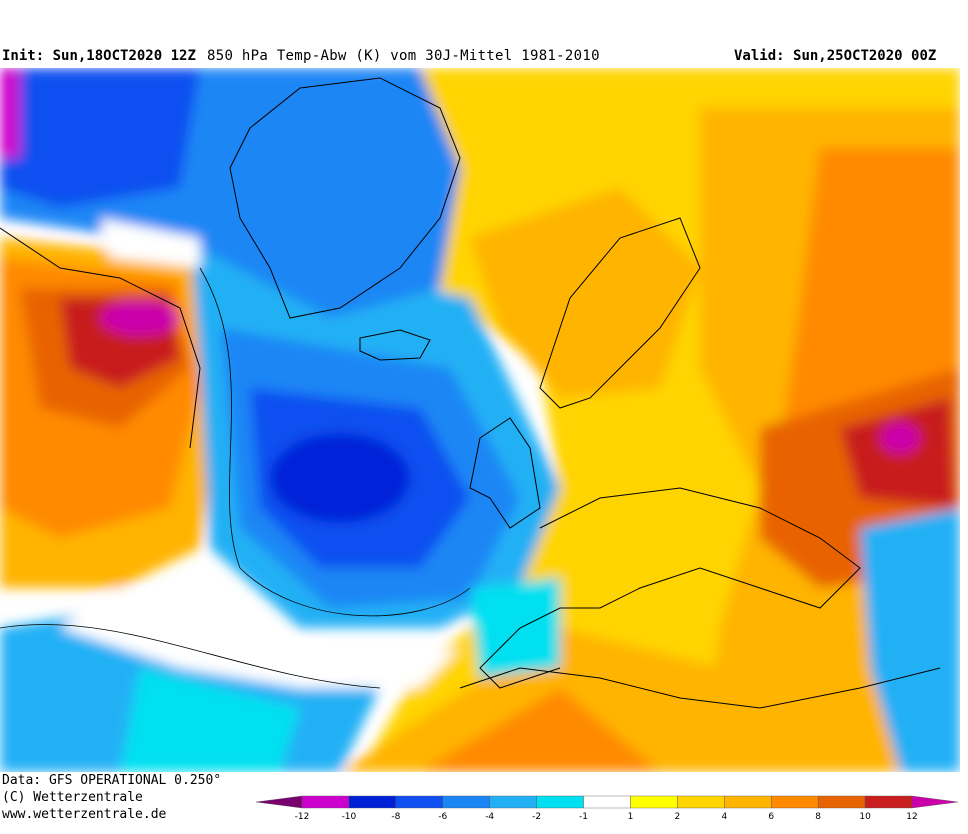 The height and width of the screenshot is (834, 968). Describe the element at coordinates (10, 113) in the screenshot. I see `peak-cold-arctic` at that location.